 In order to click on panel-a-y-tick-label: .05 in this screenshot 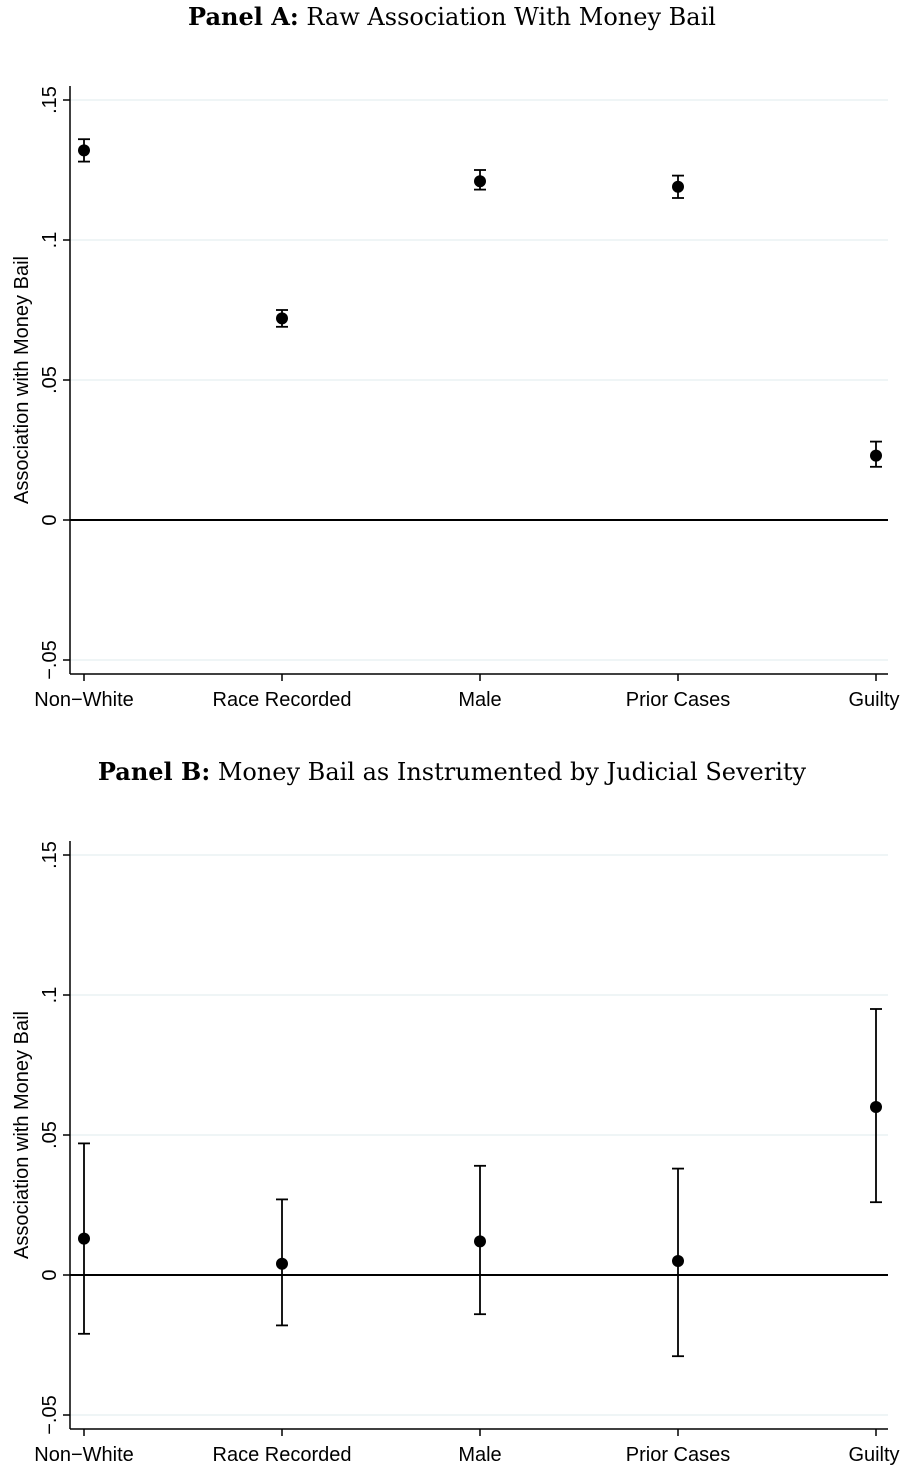, I will do `click(50, 380)`.